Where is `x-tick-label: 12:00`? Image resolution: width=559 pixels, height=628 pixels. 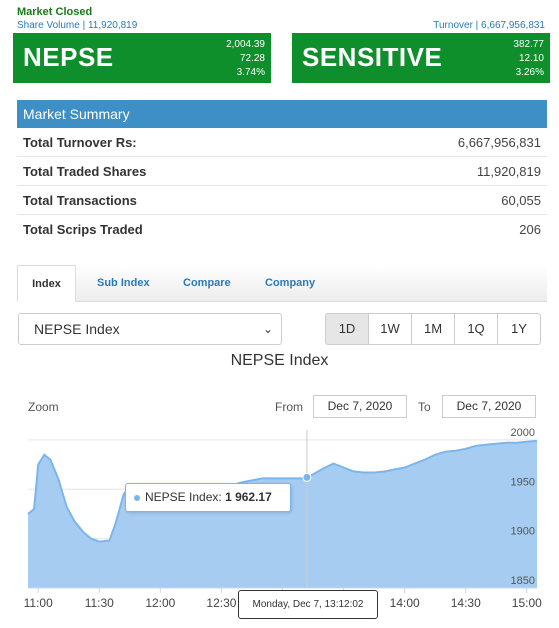
x-tick-label: 12:00 is located at coordinates (160, 603).